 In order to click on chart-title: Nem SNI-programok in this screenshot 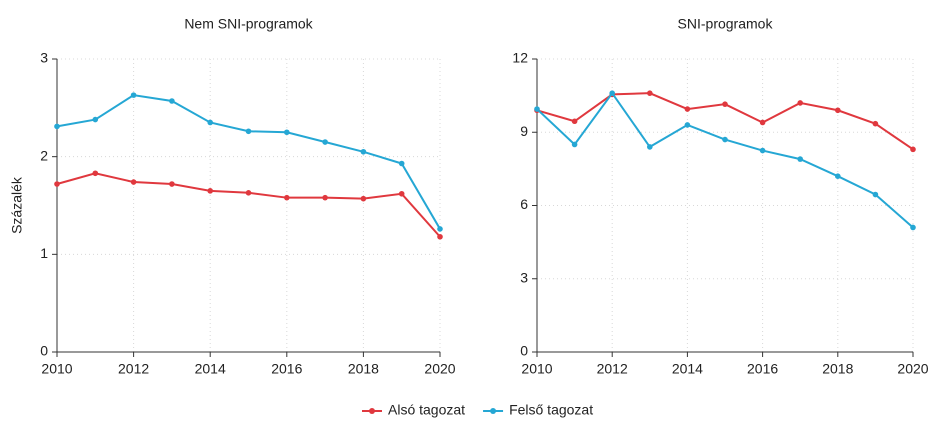, I will do `click(248, 24)`.